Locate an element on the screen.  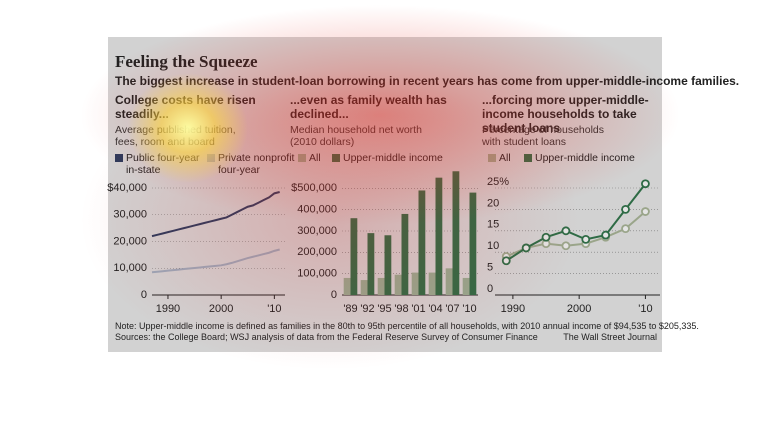
credit: The Wall Street Journal is located at coordinates (610, 337).